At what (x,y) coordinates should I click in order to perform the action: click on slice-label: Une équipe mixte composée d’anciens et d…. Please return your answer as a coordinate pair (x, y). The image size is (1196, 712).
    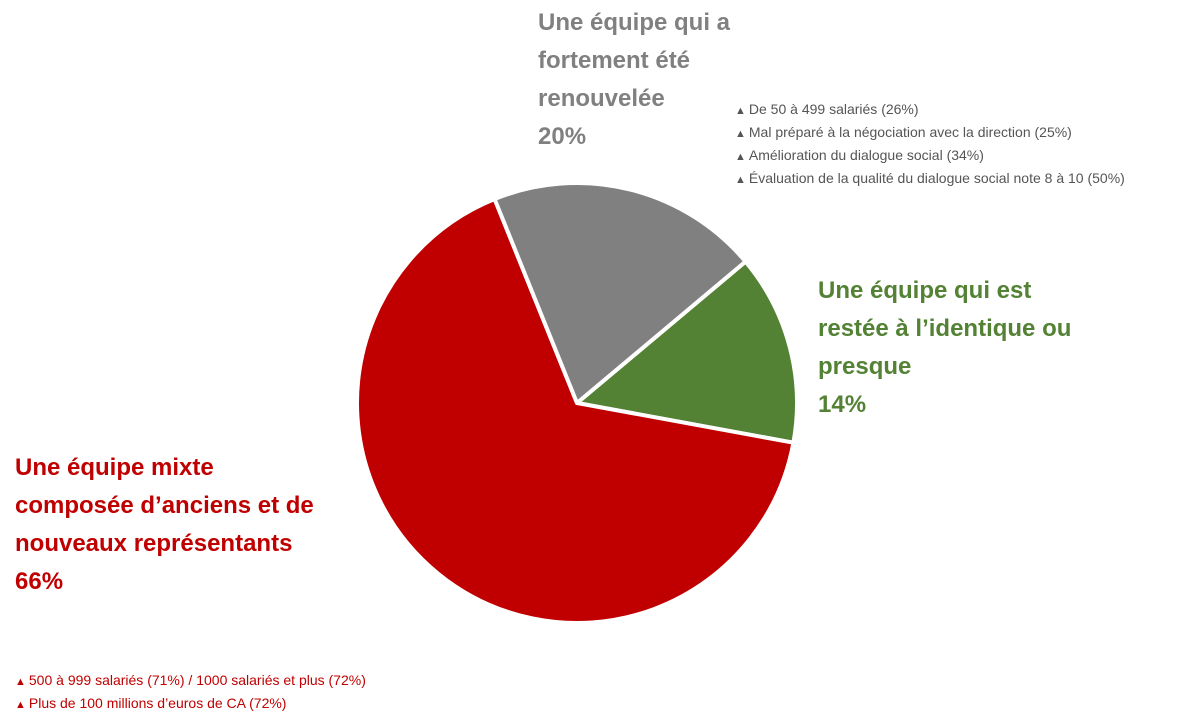
    Looking at the image, I should click on (165, 525).